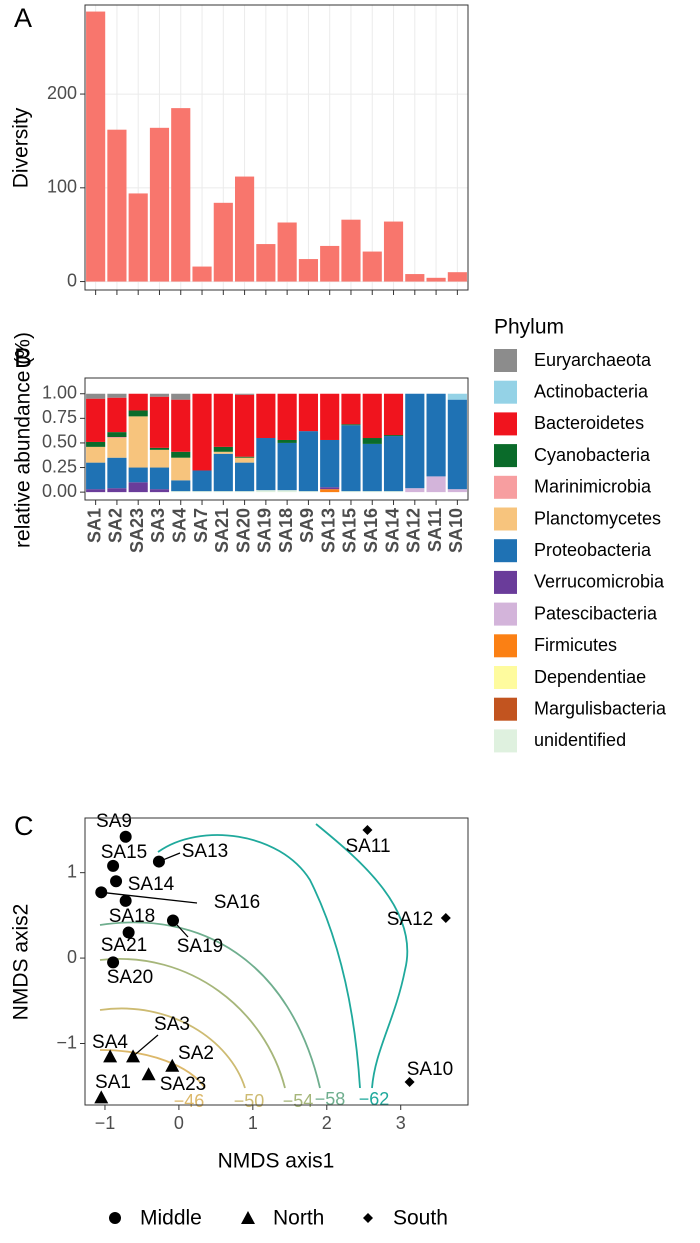 Image resolution: width=700 pixels, height=1243 pixels. I want to click on x-tick-label: SA7, so click(201, 525).